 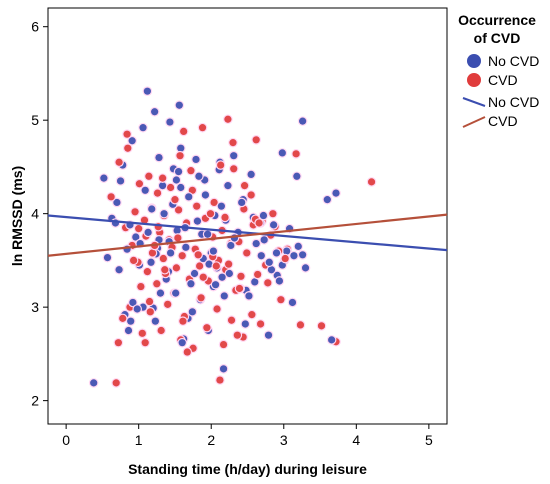 What do you see at coordinates (139, 440) in the screenshot?
I see `x-tick-label: 1` at bounding box center [139, 440].